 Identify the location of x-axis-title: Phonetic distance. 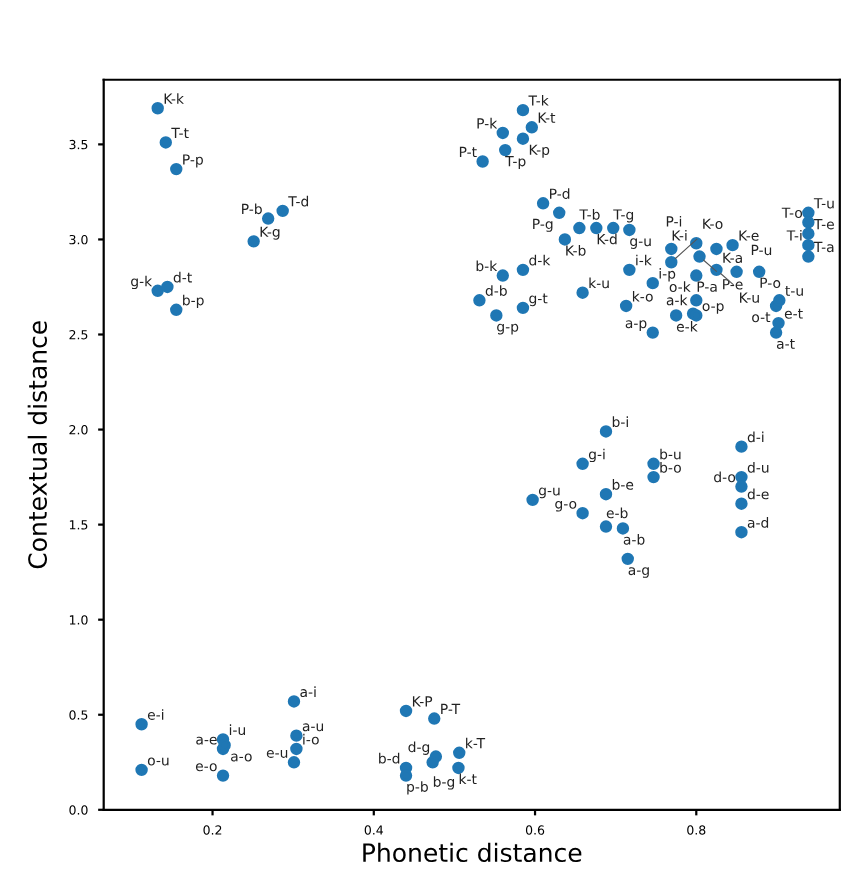
(472, 852).